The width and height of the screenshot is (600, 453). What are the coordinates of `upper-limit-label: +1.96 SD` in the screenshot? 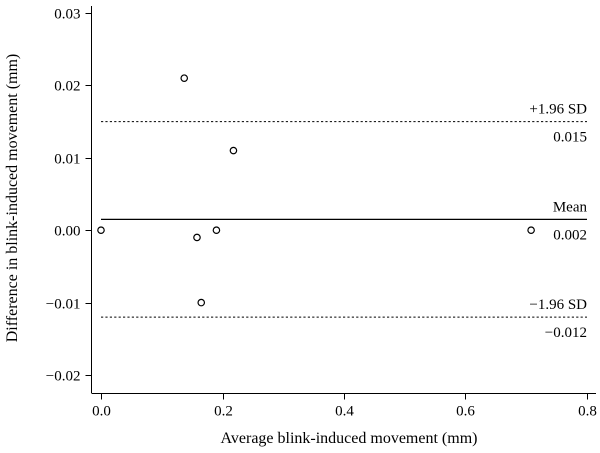 It's located at (558, 110).